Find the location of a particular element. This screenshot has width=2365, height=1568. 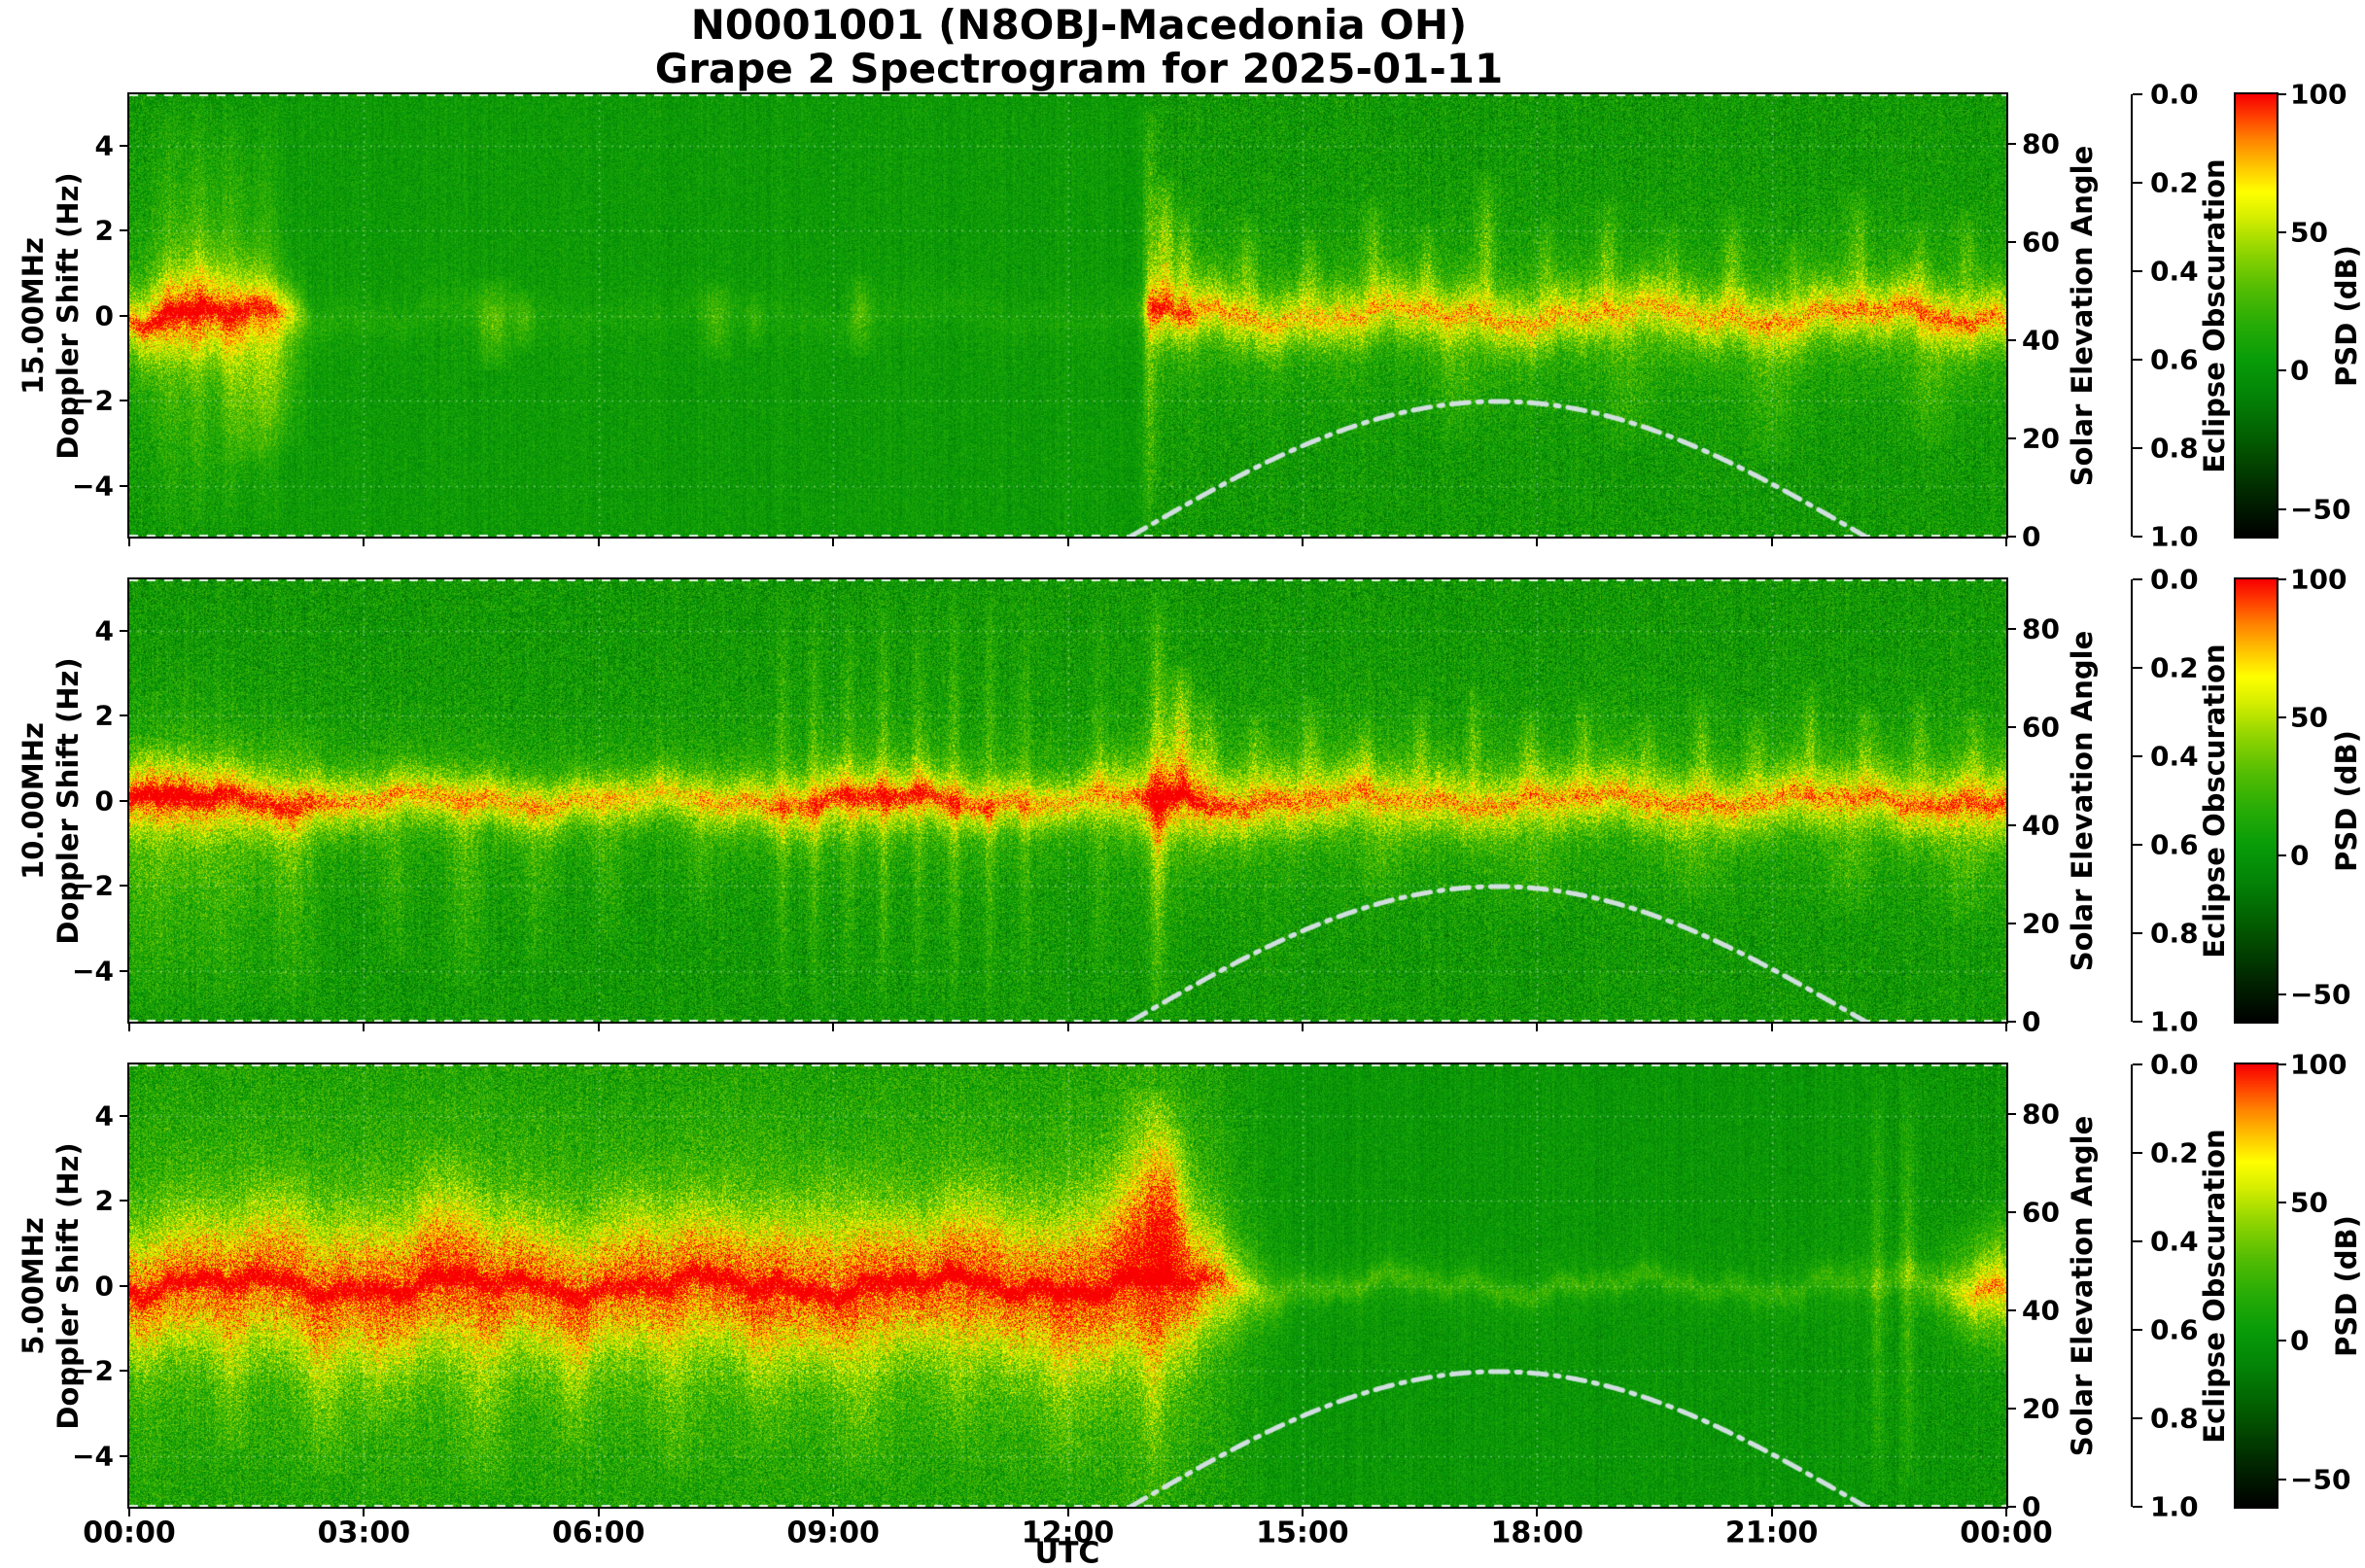

eclipse-axis-label-15mhz: Eclipse Obscuration is located at coordinates (2214, 315).